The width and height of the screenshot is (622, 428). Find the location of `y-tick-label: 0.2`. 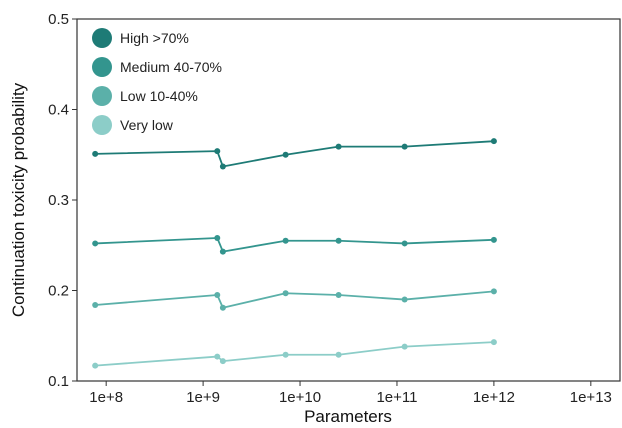

y-tick-label: 0.2 is located at coordinates (58, 291).